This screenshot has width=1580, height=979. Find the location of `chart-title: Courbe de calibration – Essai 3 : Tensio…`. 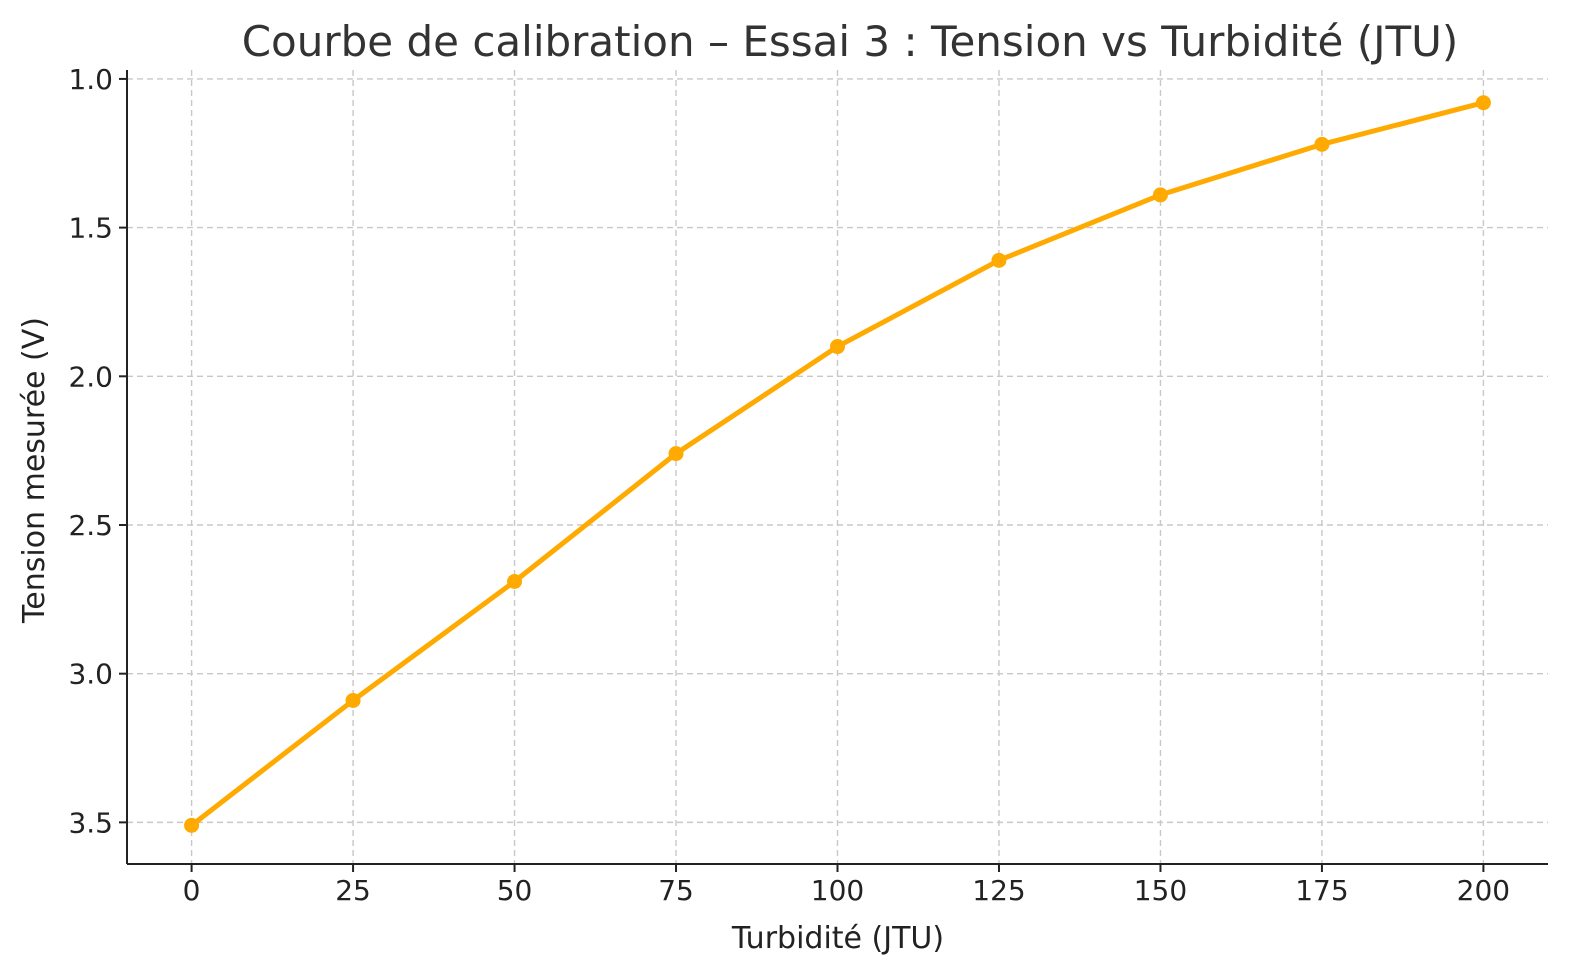

chart-title: Courbe de calibration – Essai 3 : Tensio… is located at coordinates (850, 41).